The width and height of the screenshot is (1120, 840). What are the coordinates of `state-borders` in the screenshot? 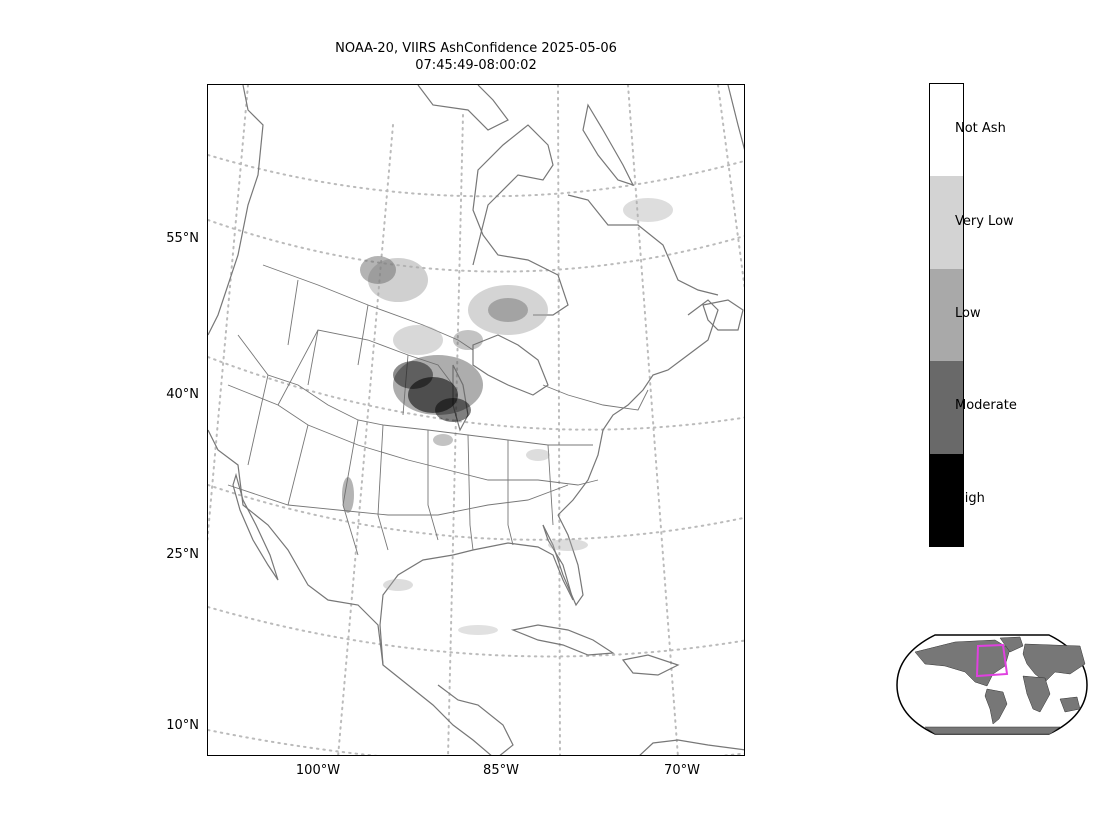 It's located at (438, 410).